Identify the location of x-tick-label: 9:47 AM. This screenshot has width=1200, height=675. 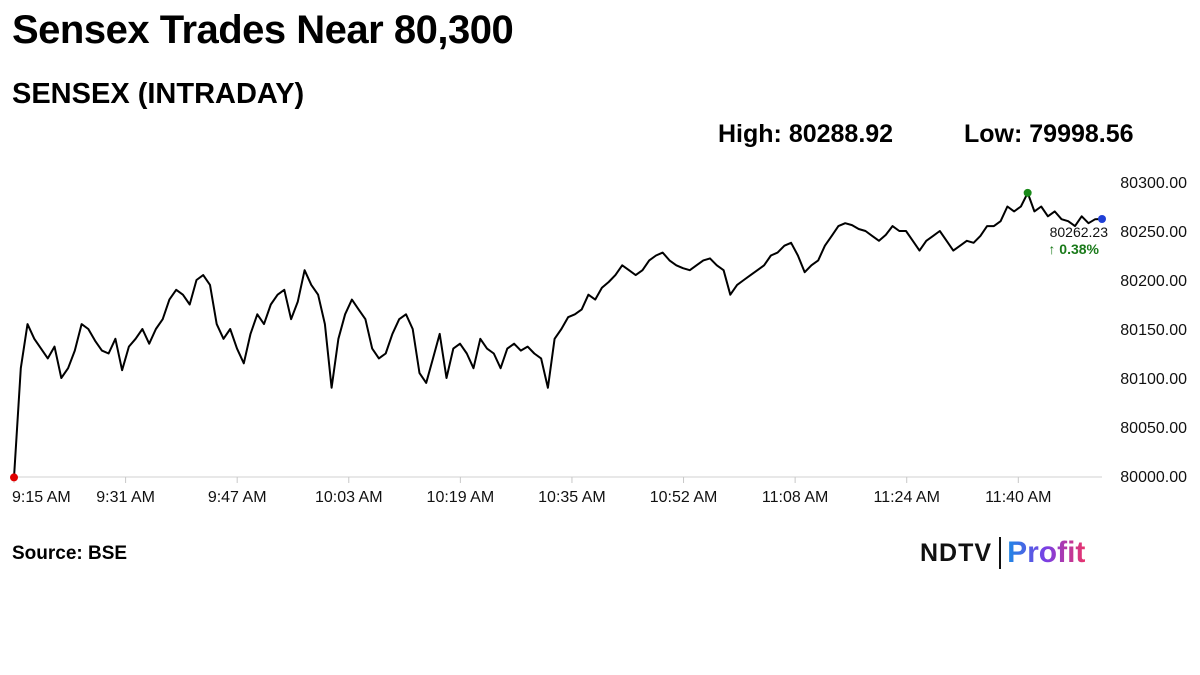
(237, 497).